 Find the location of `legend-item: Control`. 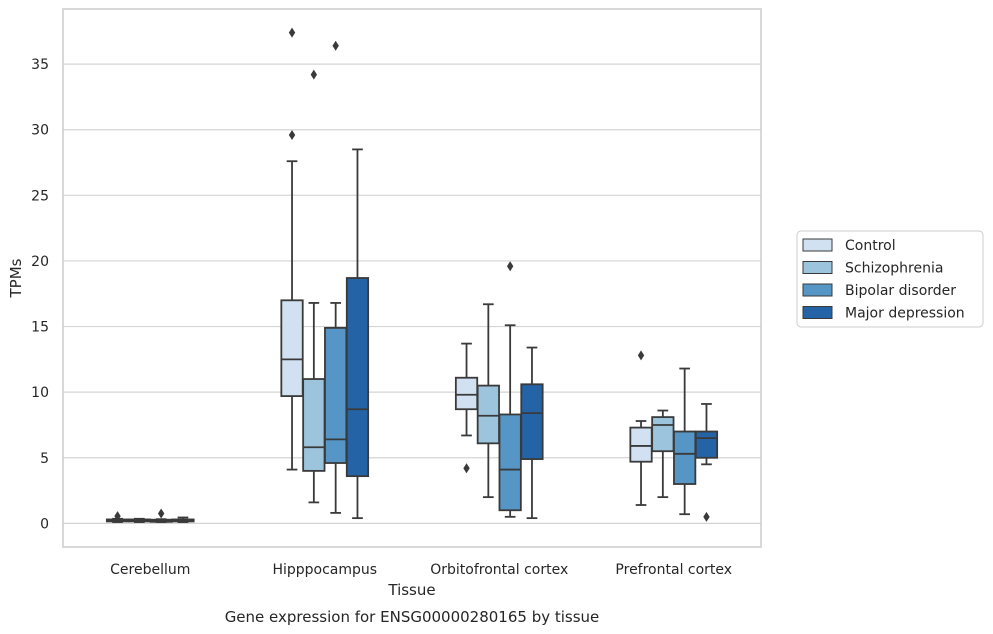

legend-item: Control is located at coordinates (849, 246).